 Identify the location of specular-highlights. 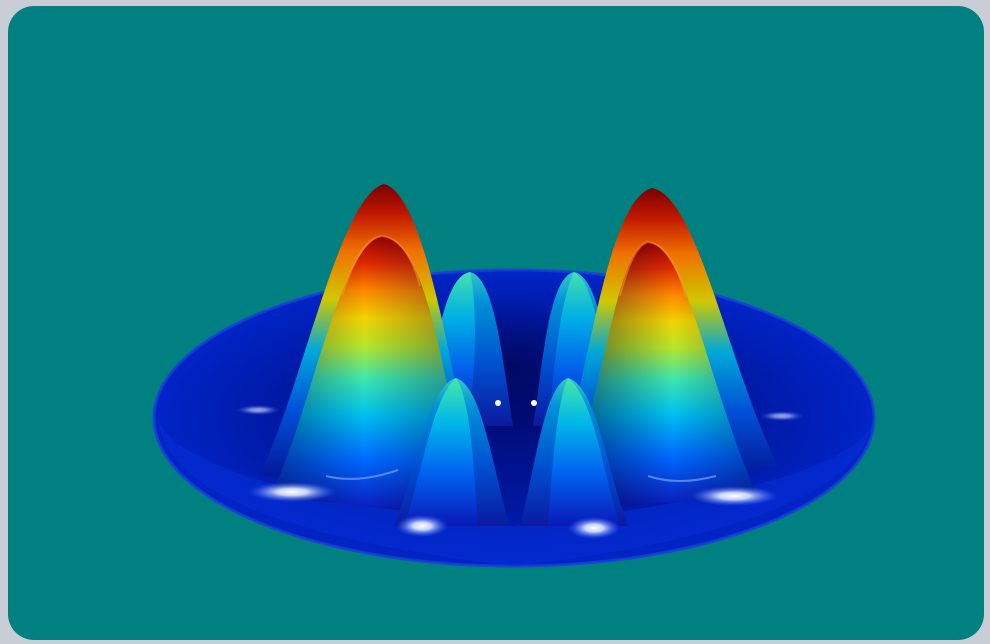
(520, 469).